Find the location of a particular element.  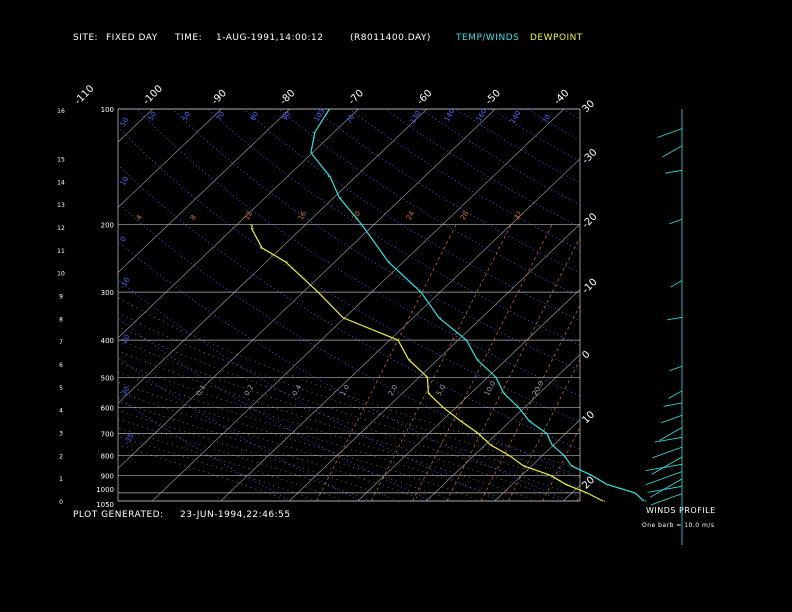

mixing-ratio-label: 4 is located at coordinates (139, 217).